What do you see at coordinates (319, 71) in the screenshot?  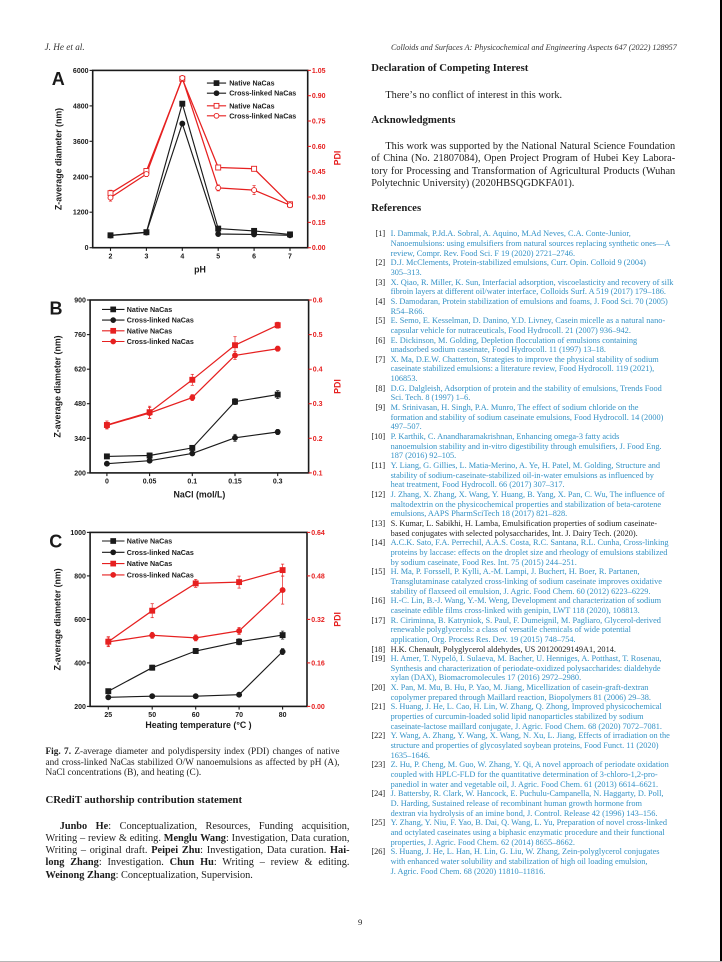 I see `svg-text: 1.05` at bounding box center [319, 71].